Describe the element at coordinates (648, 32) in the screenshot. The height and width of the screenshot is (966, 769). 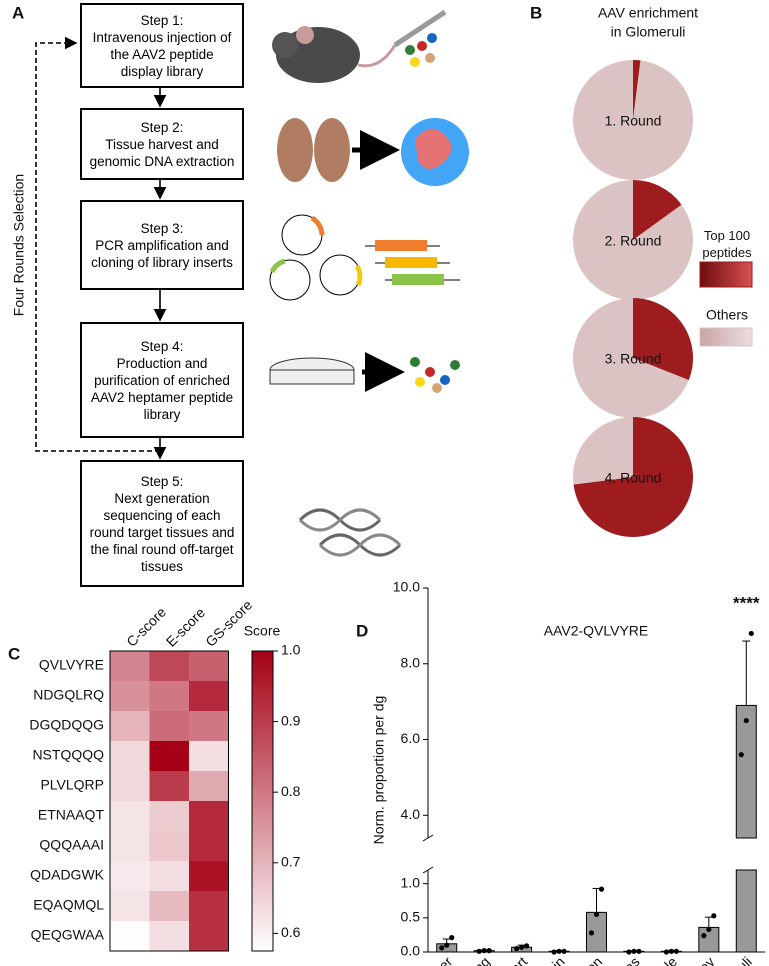
I see `chart-title: in Glomeruli` at that location.